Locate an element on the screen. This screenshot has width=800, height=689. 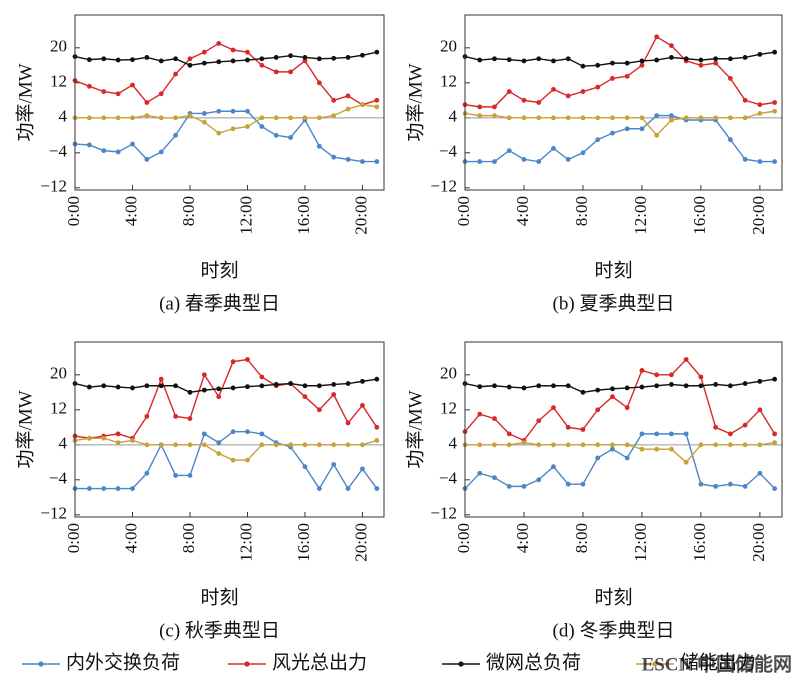
plot-frame is located at coordinates (229, 102).